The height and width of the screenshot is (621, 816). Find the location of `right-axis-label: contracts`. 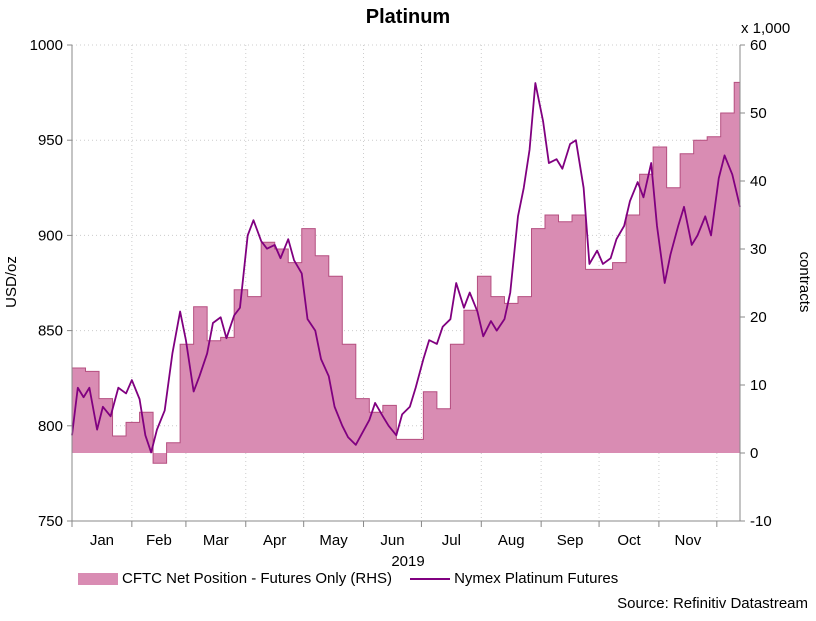

right-axis-label: contracts is located at coordinates (804, 282).